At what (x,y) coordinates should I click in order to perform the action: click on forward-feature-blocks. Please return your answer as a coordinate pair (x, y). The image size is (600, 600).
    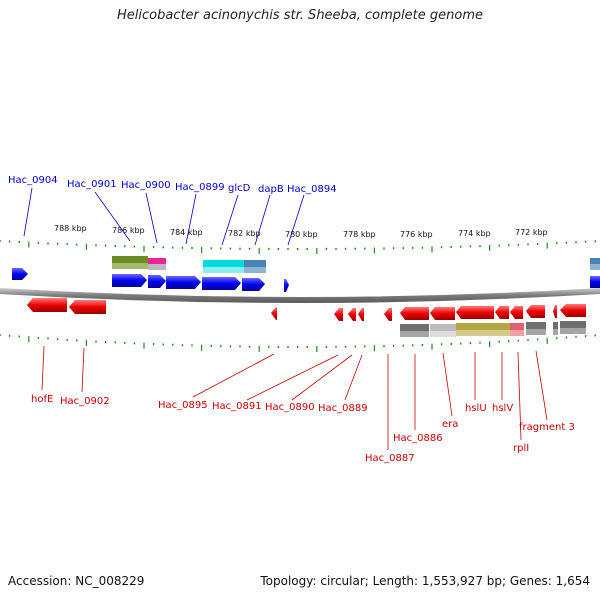
    Looking at the image, I should click on (356, 264).